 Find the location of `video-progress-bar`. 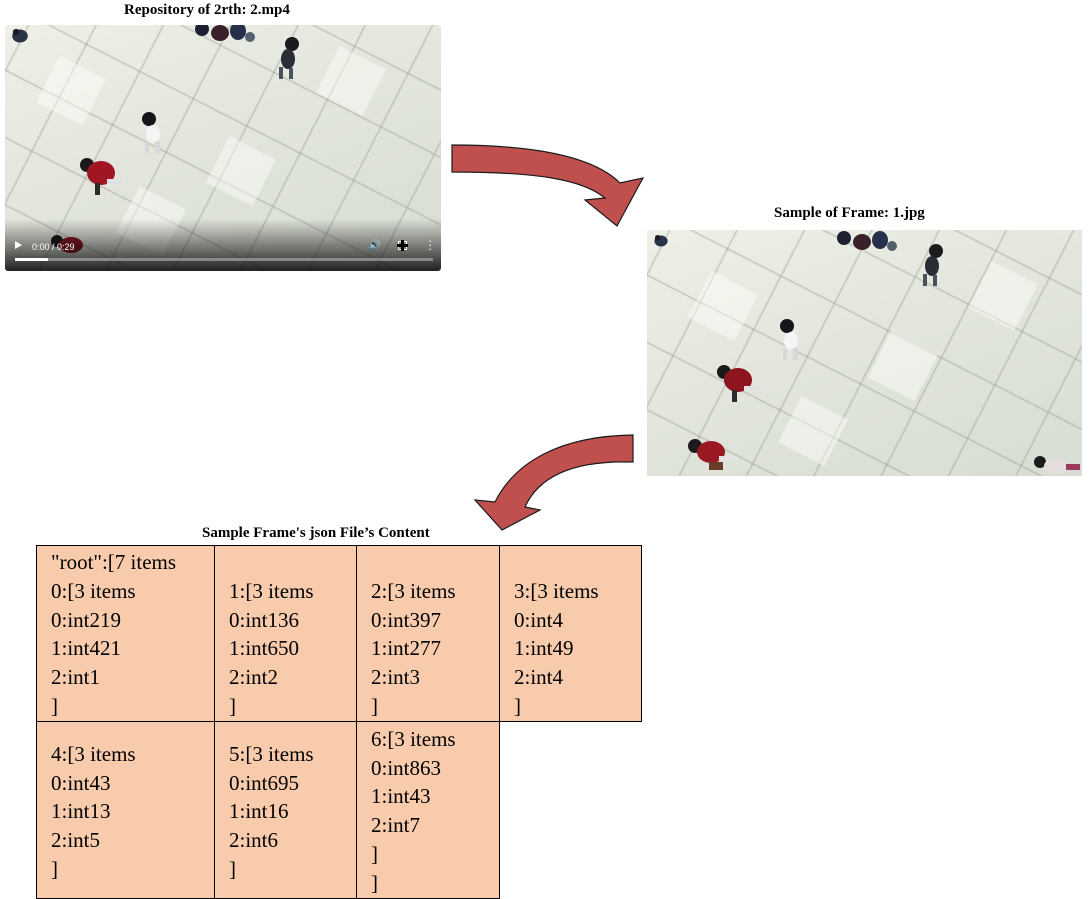

video-progress-bar is located at coordinates (224, 259).